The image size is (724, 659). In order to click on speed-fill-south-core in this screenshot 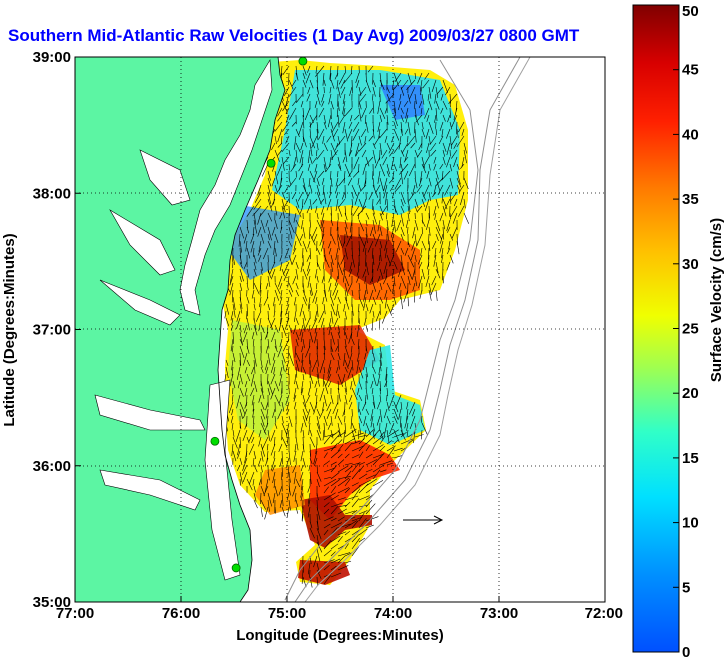, I will do `click(336, 521)`.